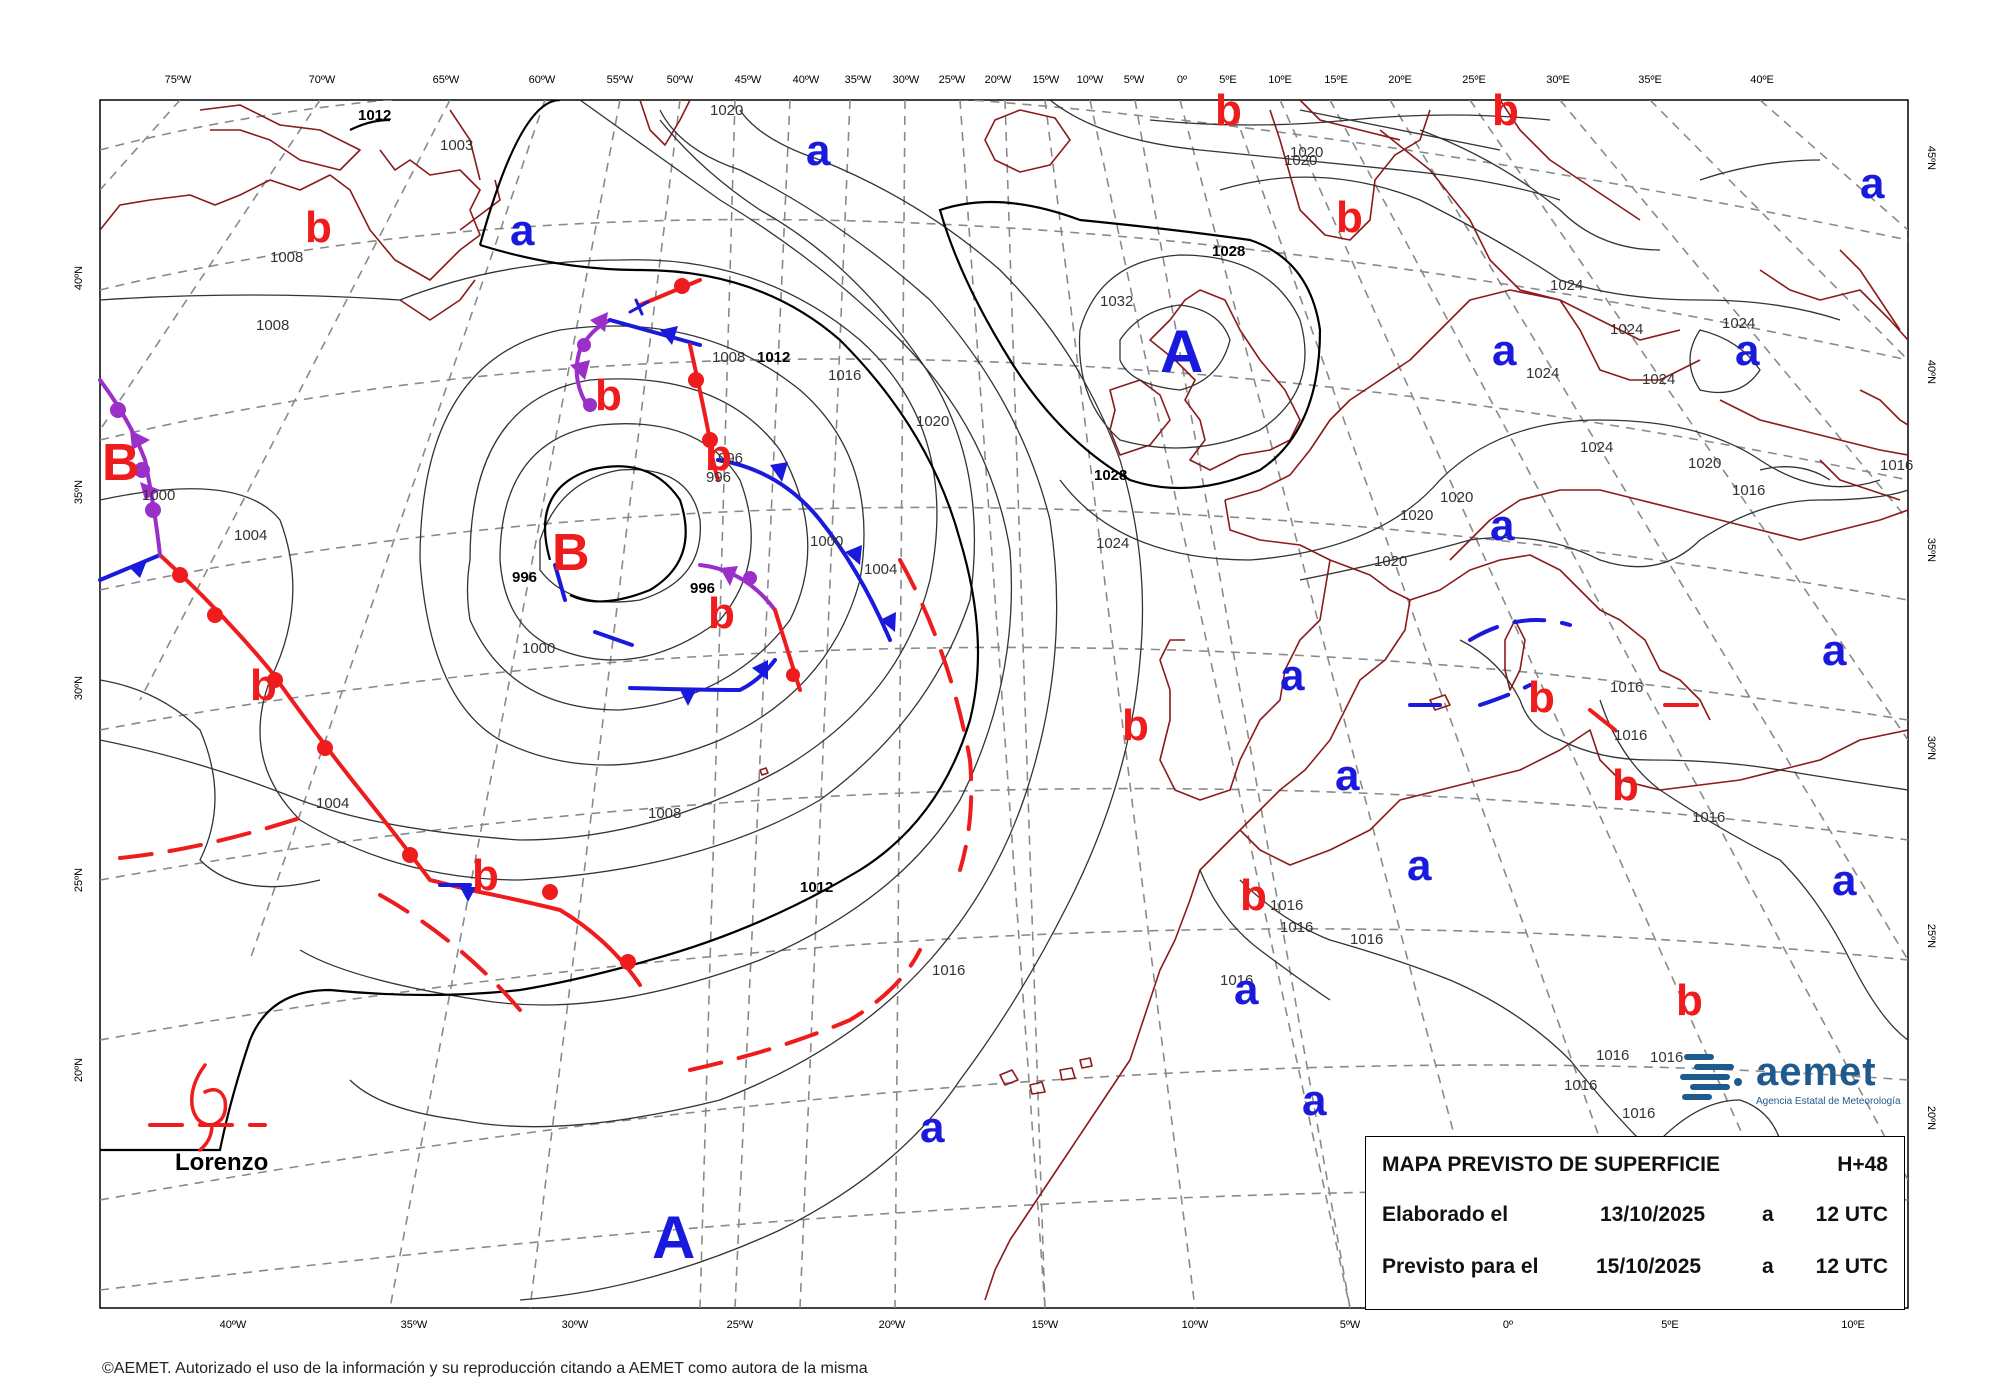  Describe the element at coordinates (1762, 80) in the screenshot. I see `top-lon-label: 40ºE` at that location.